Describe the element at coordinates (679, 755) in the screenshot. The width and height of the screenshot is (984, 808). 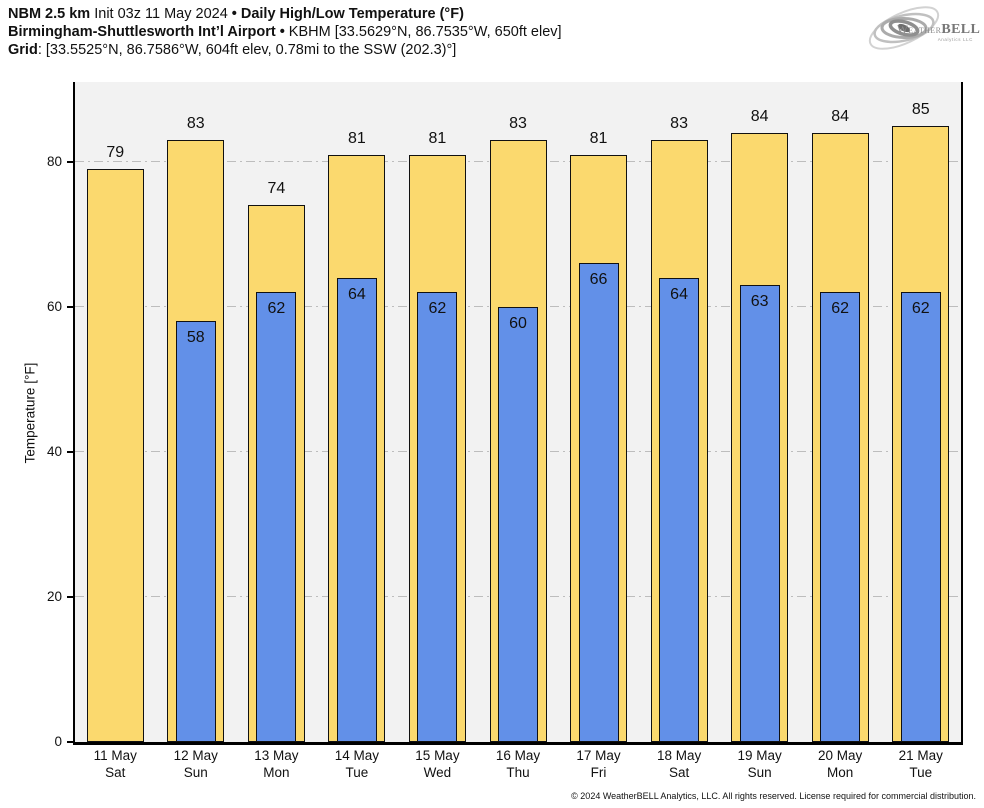
I see `x-label-date: 18 May` at that location.